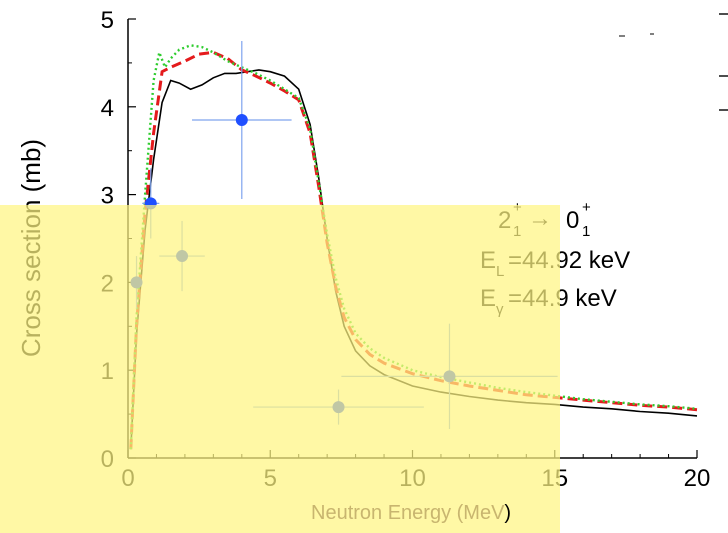 This screenshot has width=728, height=533. Describe the element at coordinates (697, 478) in the screenshot. I see `x-tick-label: 20` at that location.